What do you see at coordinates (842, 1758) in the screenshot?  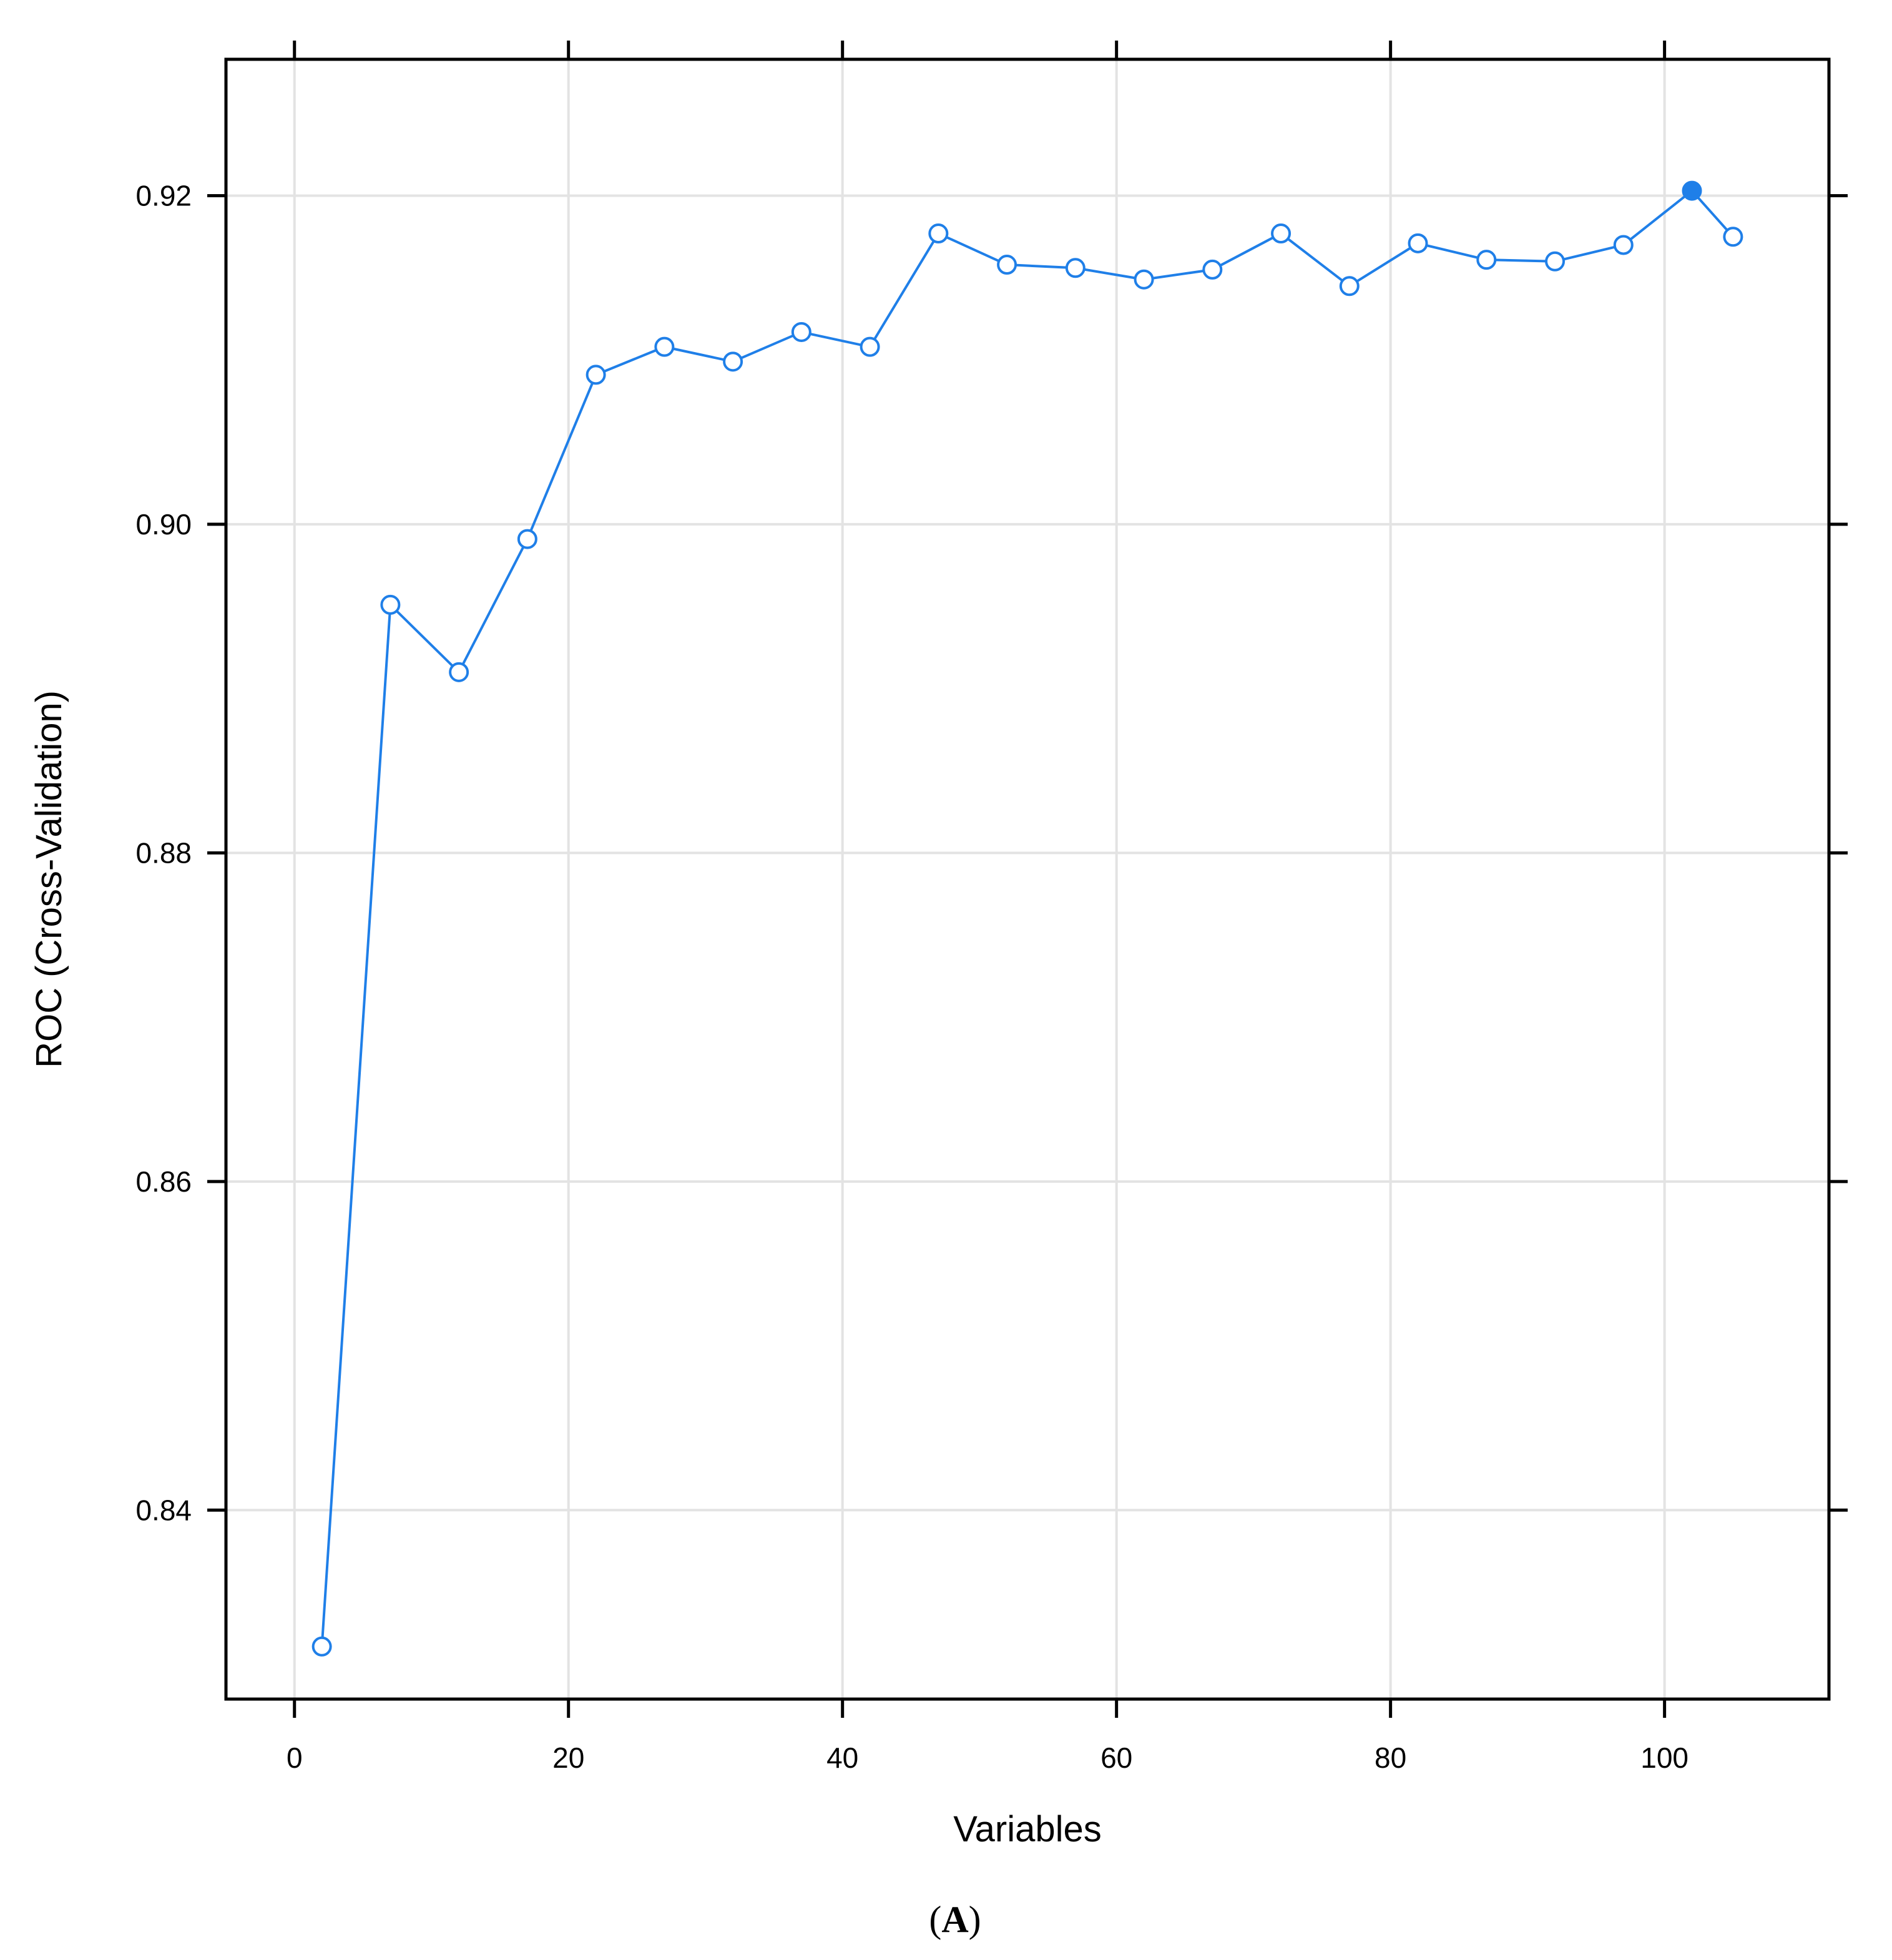 I see `x-tick-label: 40` at bounding box center [842, 1758].